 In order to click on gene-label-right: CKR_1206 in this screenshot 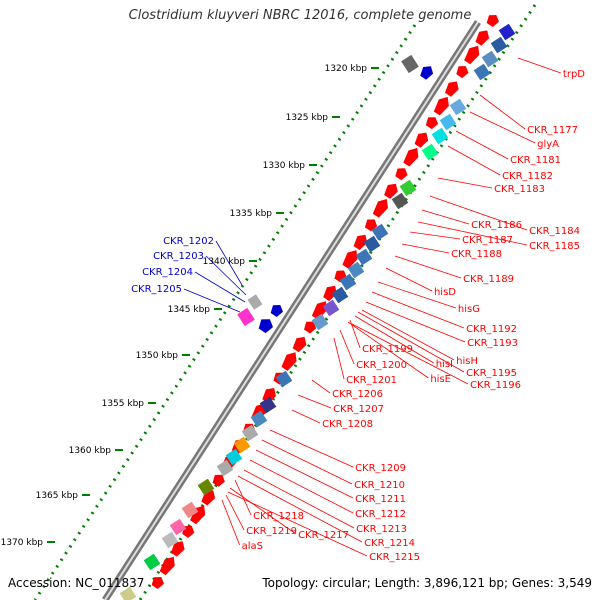, I will do `click(357, 394)`.